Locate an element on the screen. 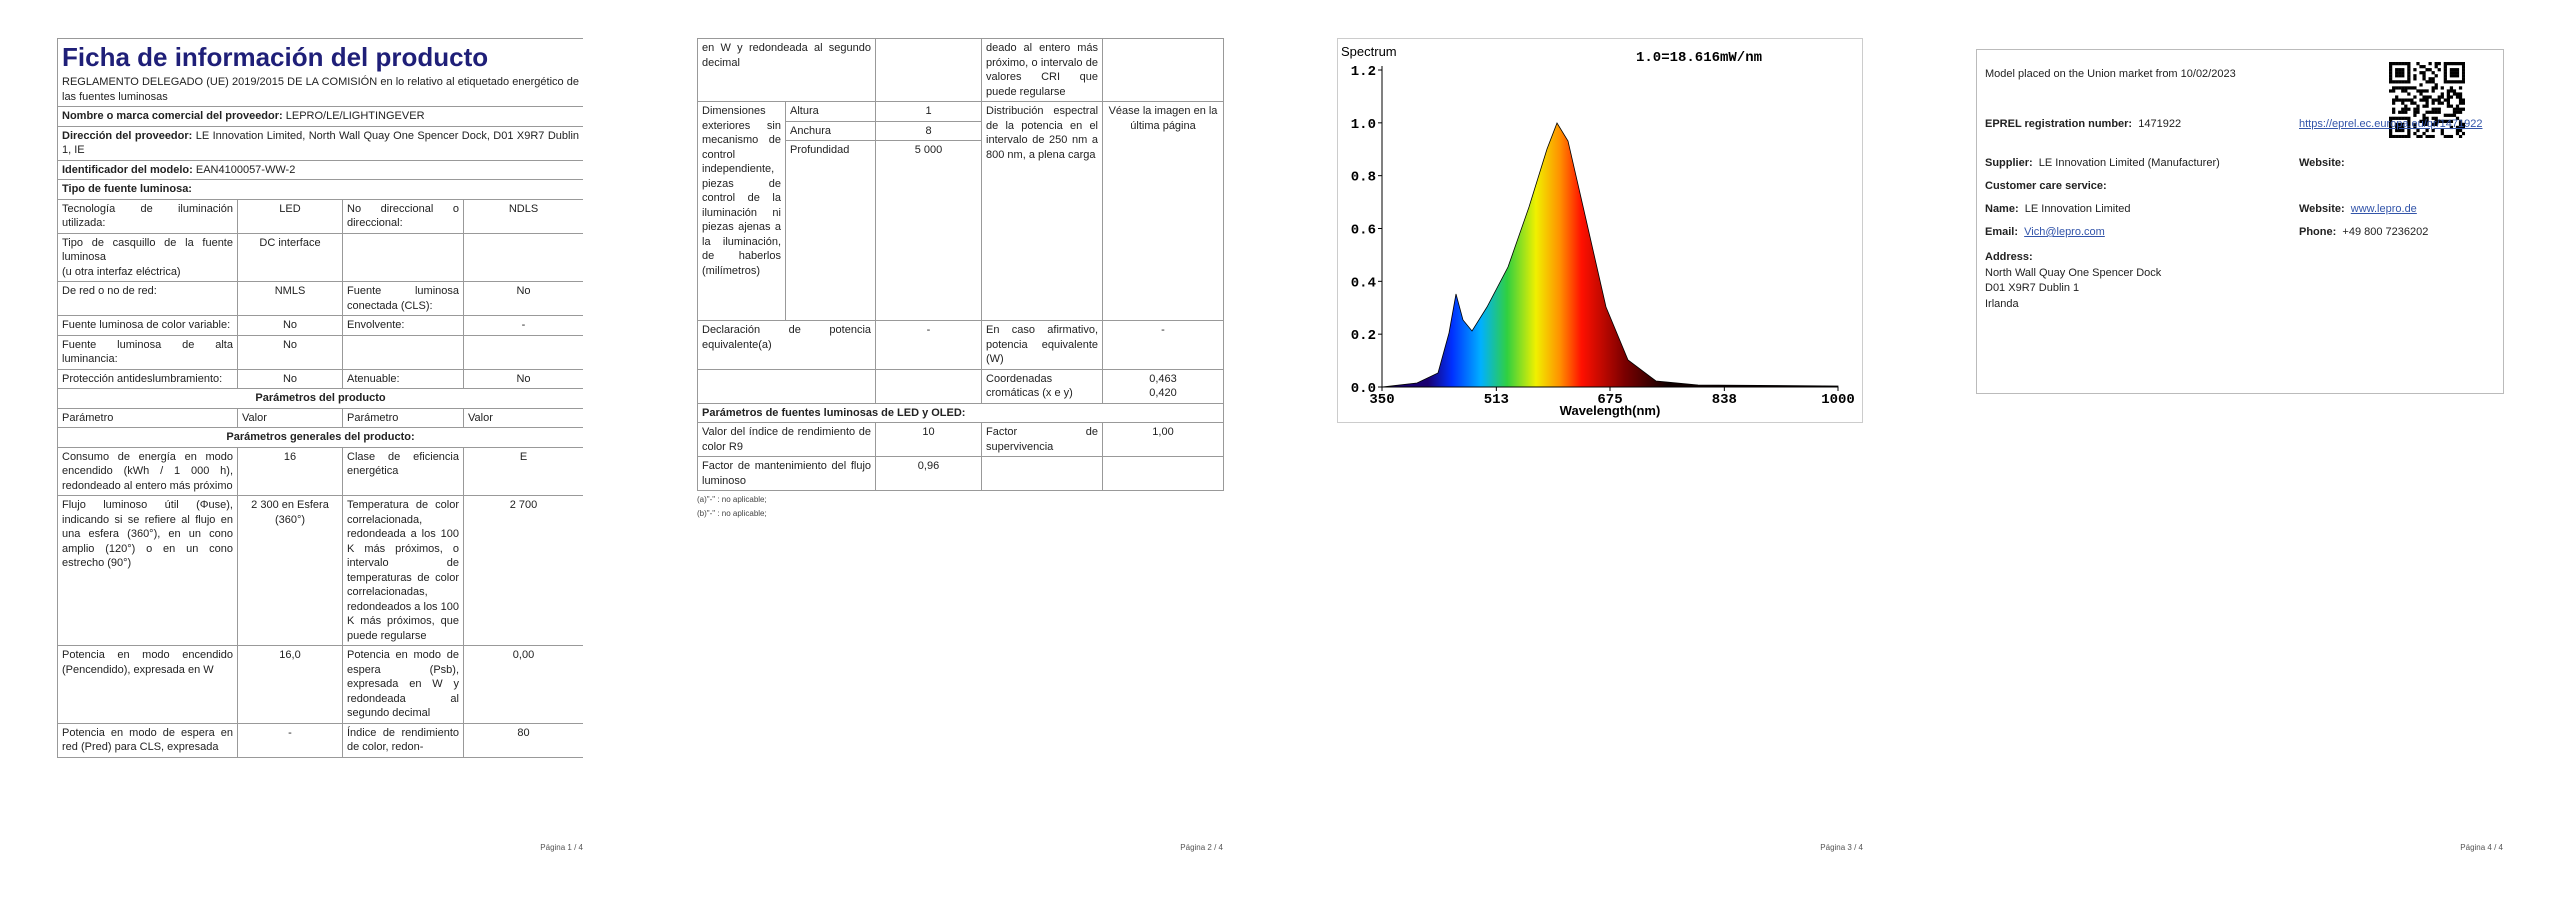 The height and width of the screenshot is (905, 2560). address-line: North Wall Quay One Spencer Dock is located at coordinates (2073, 272).